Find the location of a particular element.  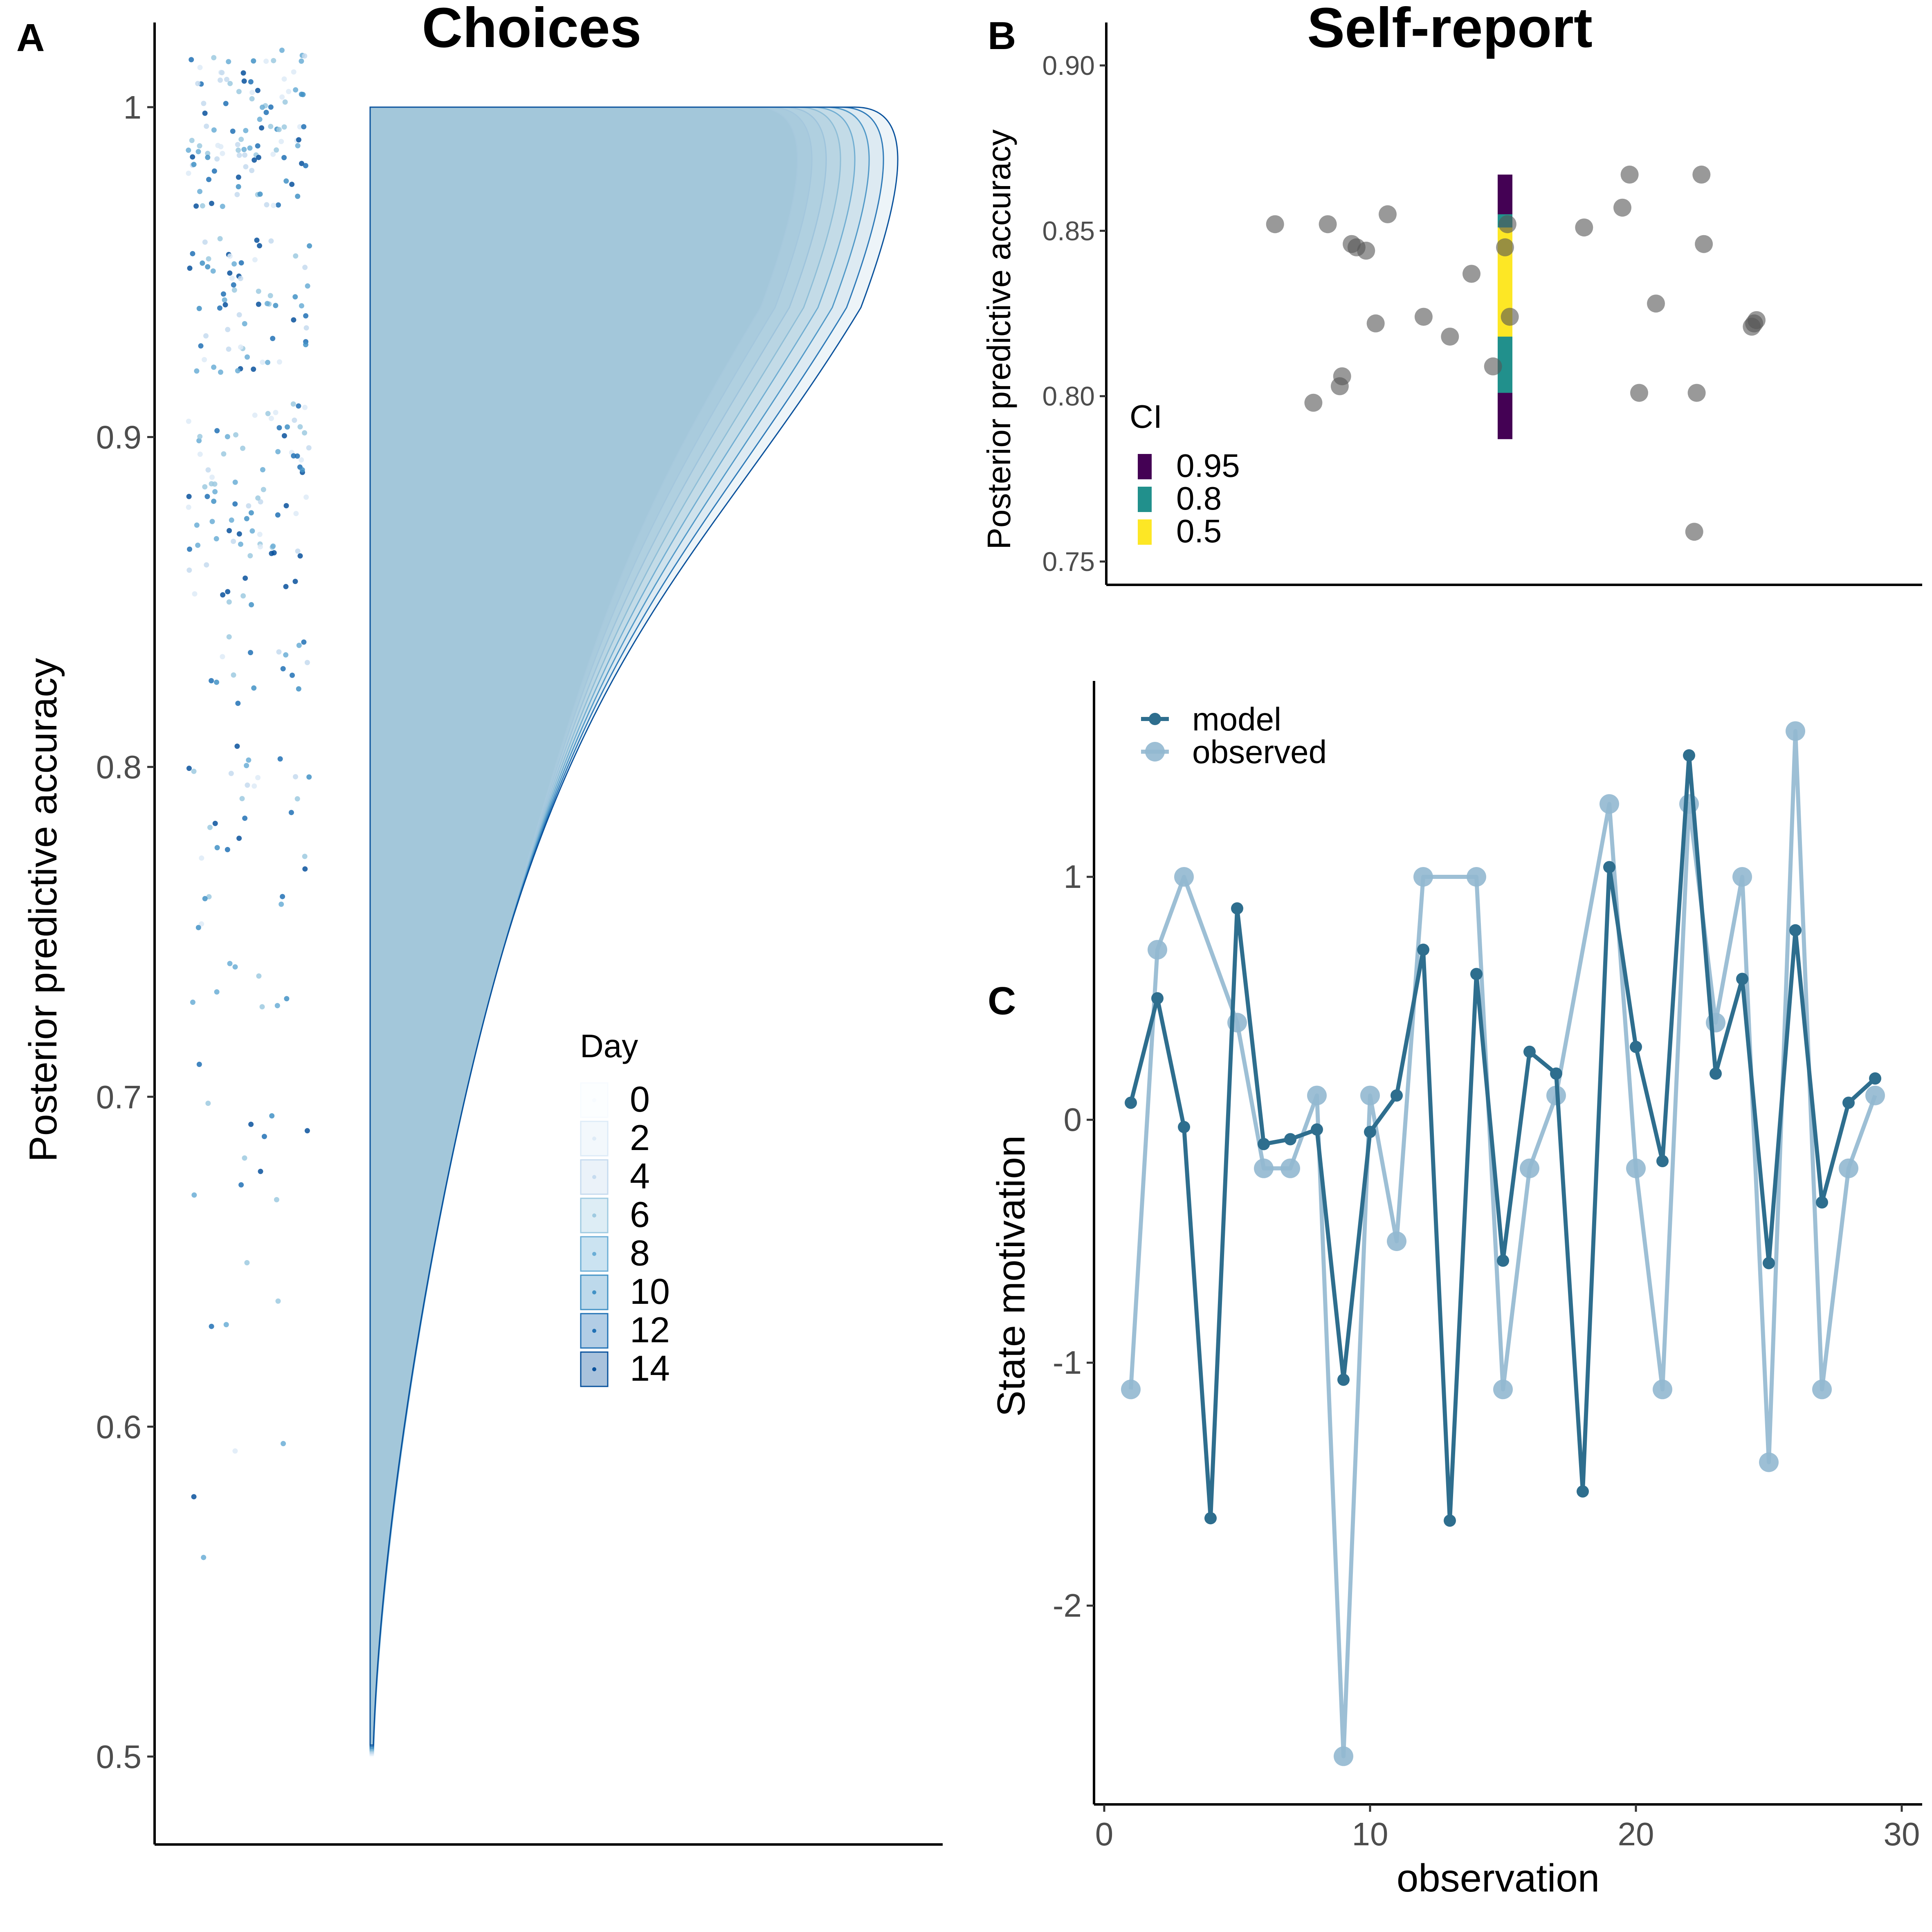

panel-b-ytick-label: 0.85 is located at coordinates (1068, 231).